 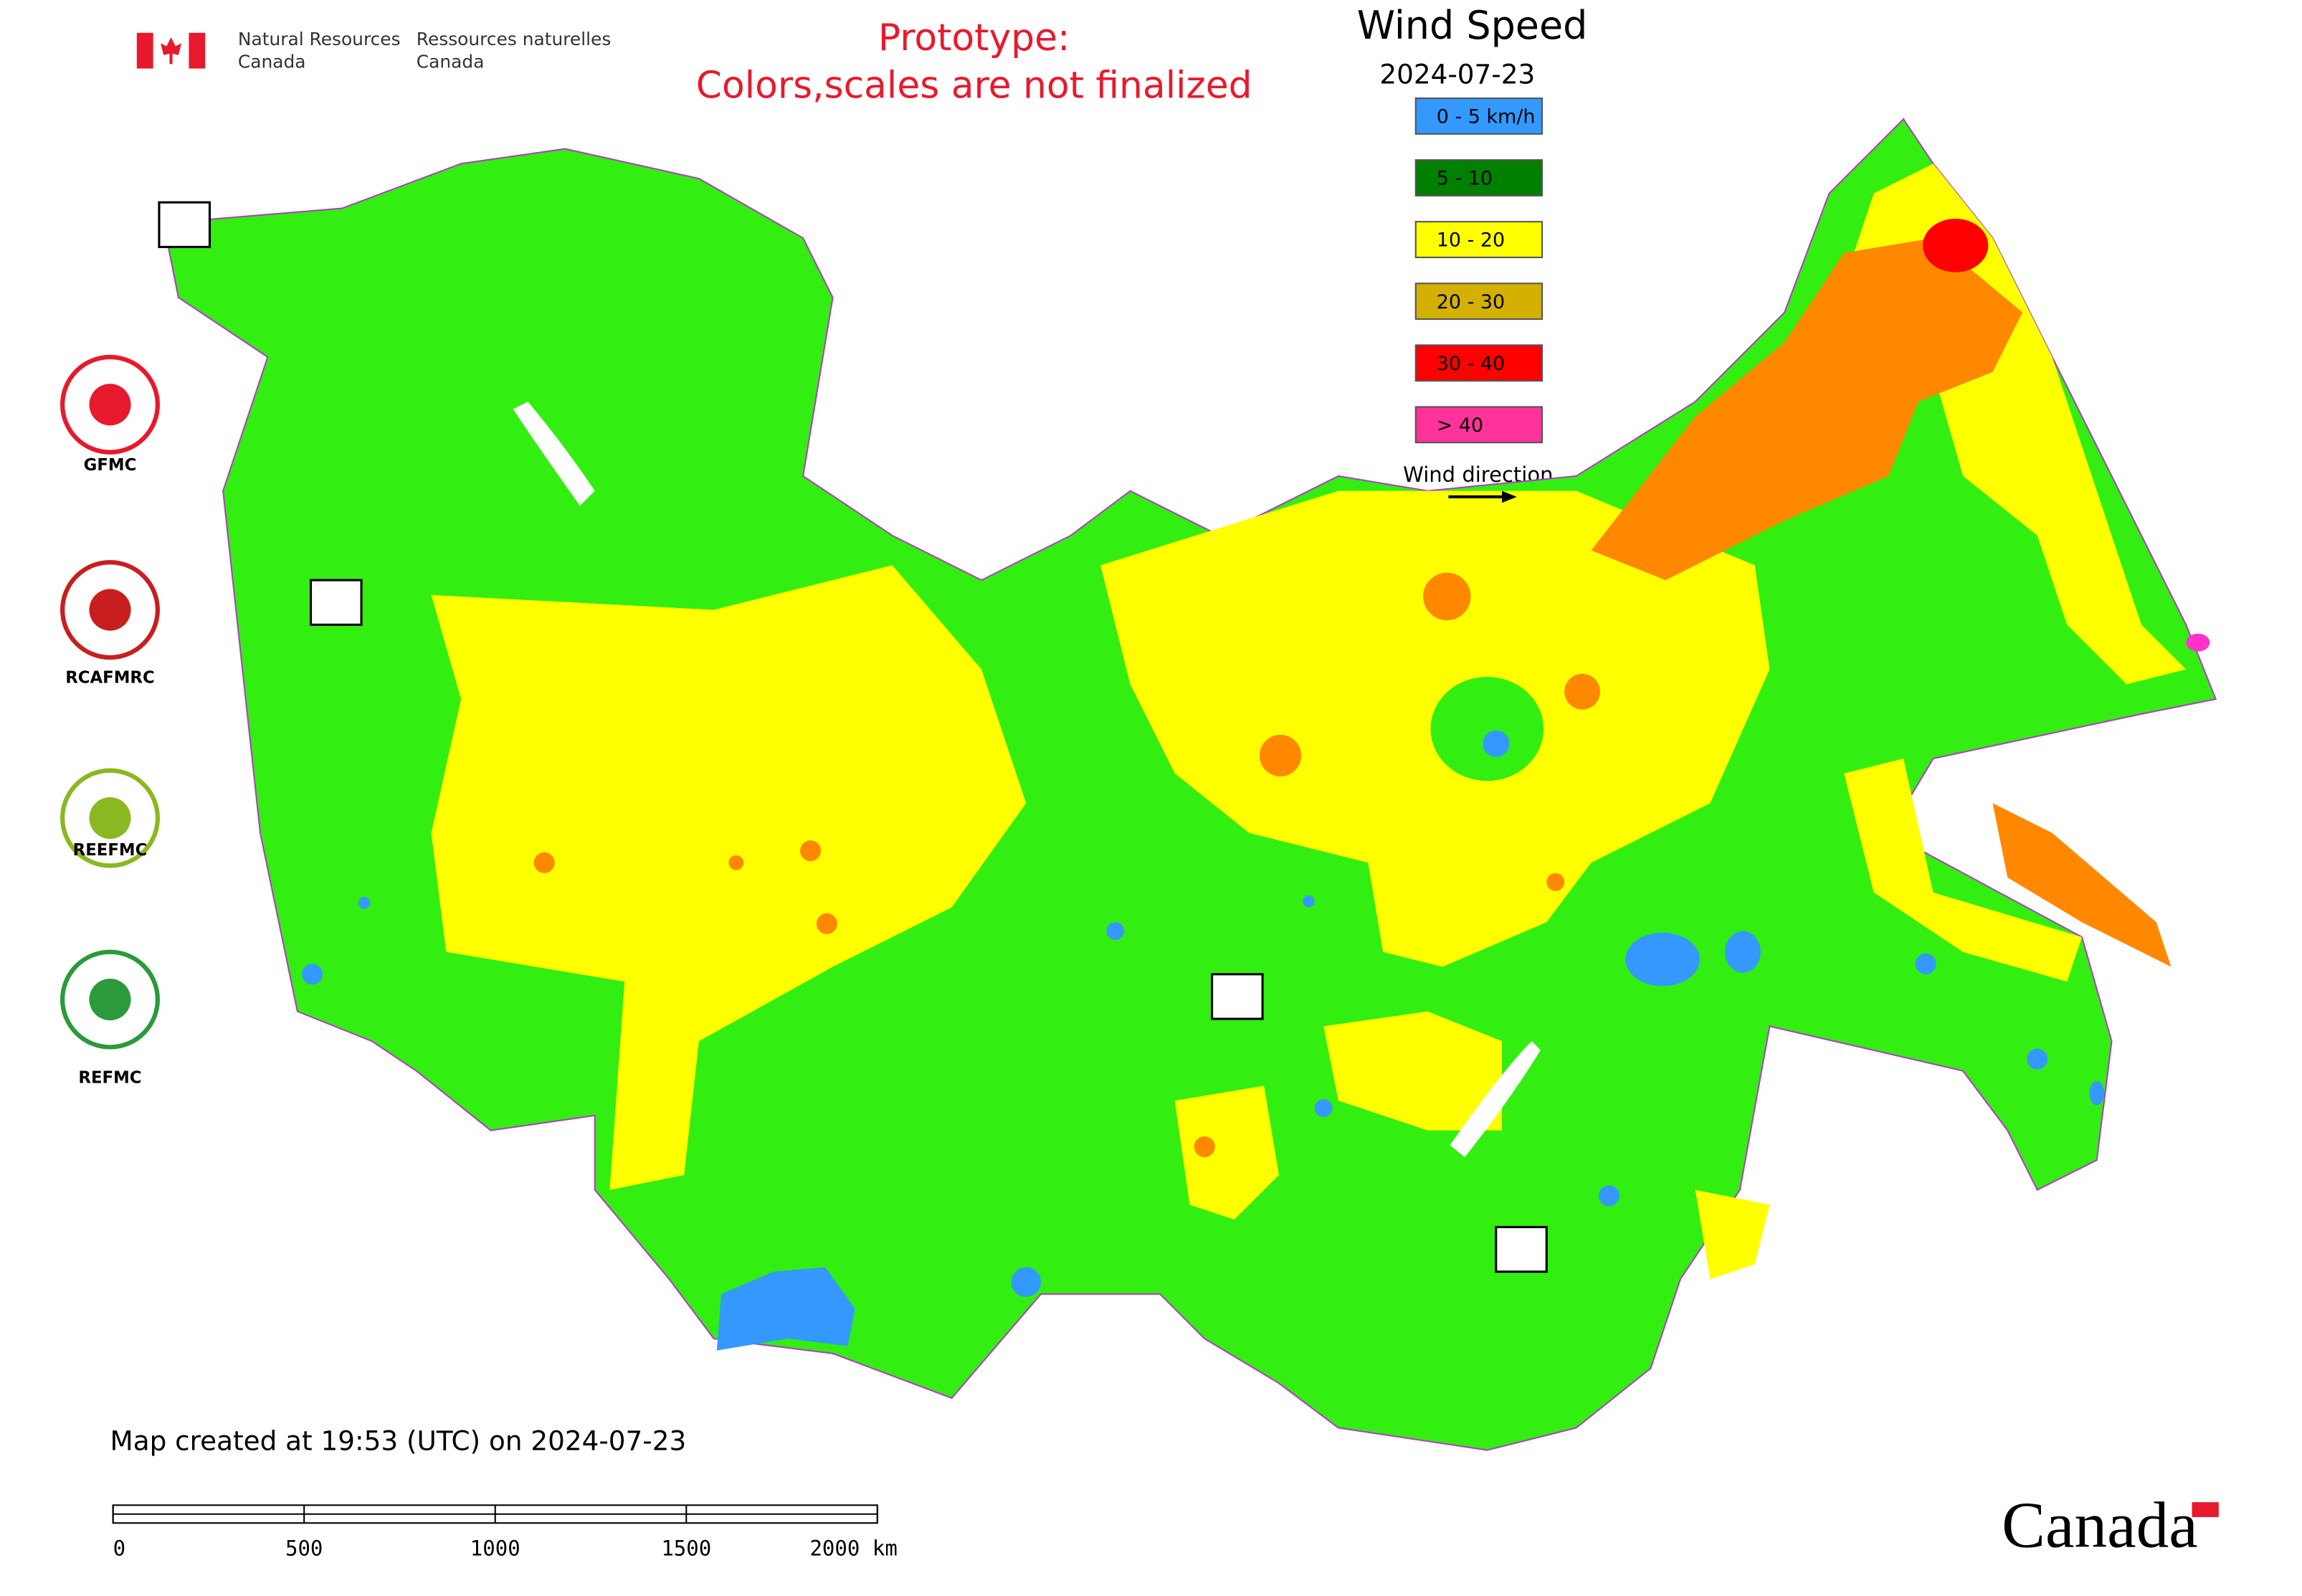 I want to click on flag-leaf, so click(x=172, y=51).